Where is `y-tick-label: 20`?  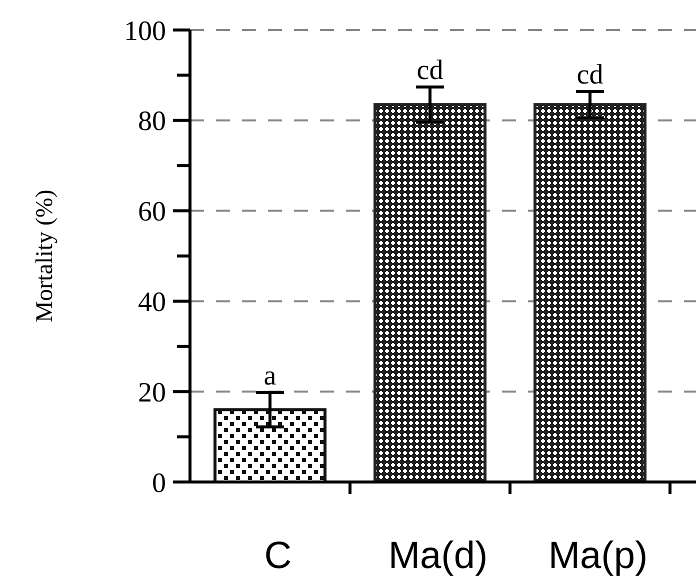
y-tick-label: 20 is located at coordinates (152, 392).